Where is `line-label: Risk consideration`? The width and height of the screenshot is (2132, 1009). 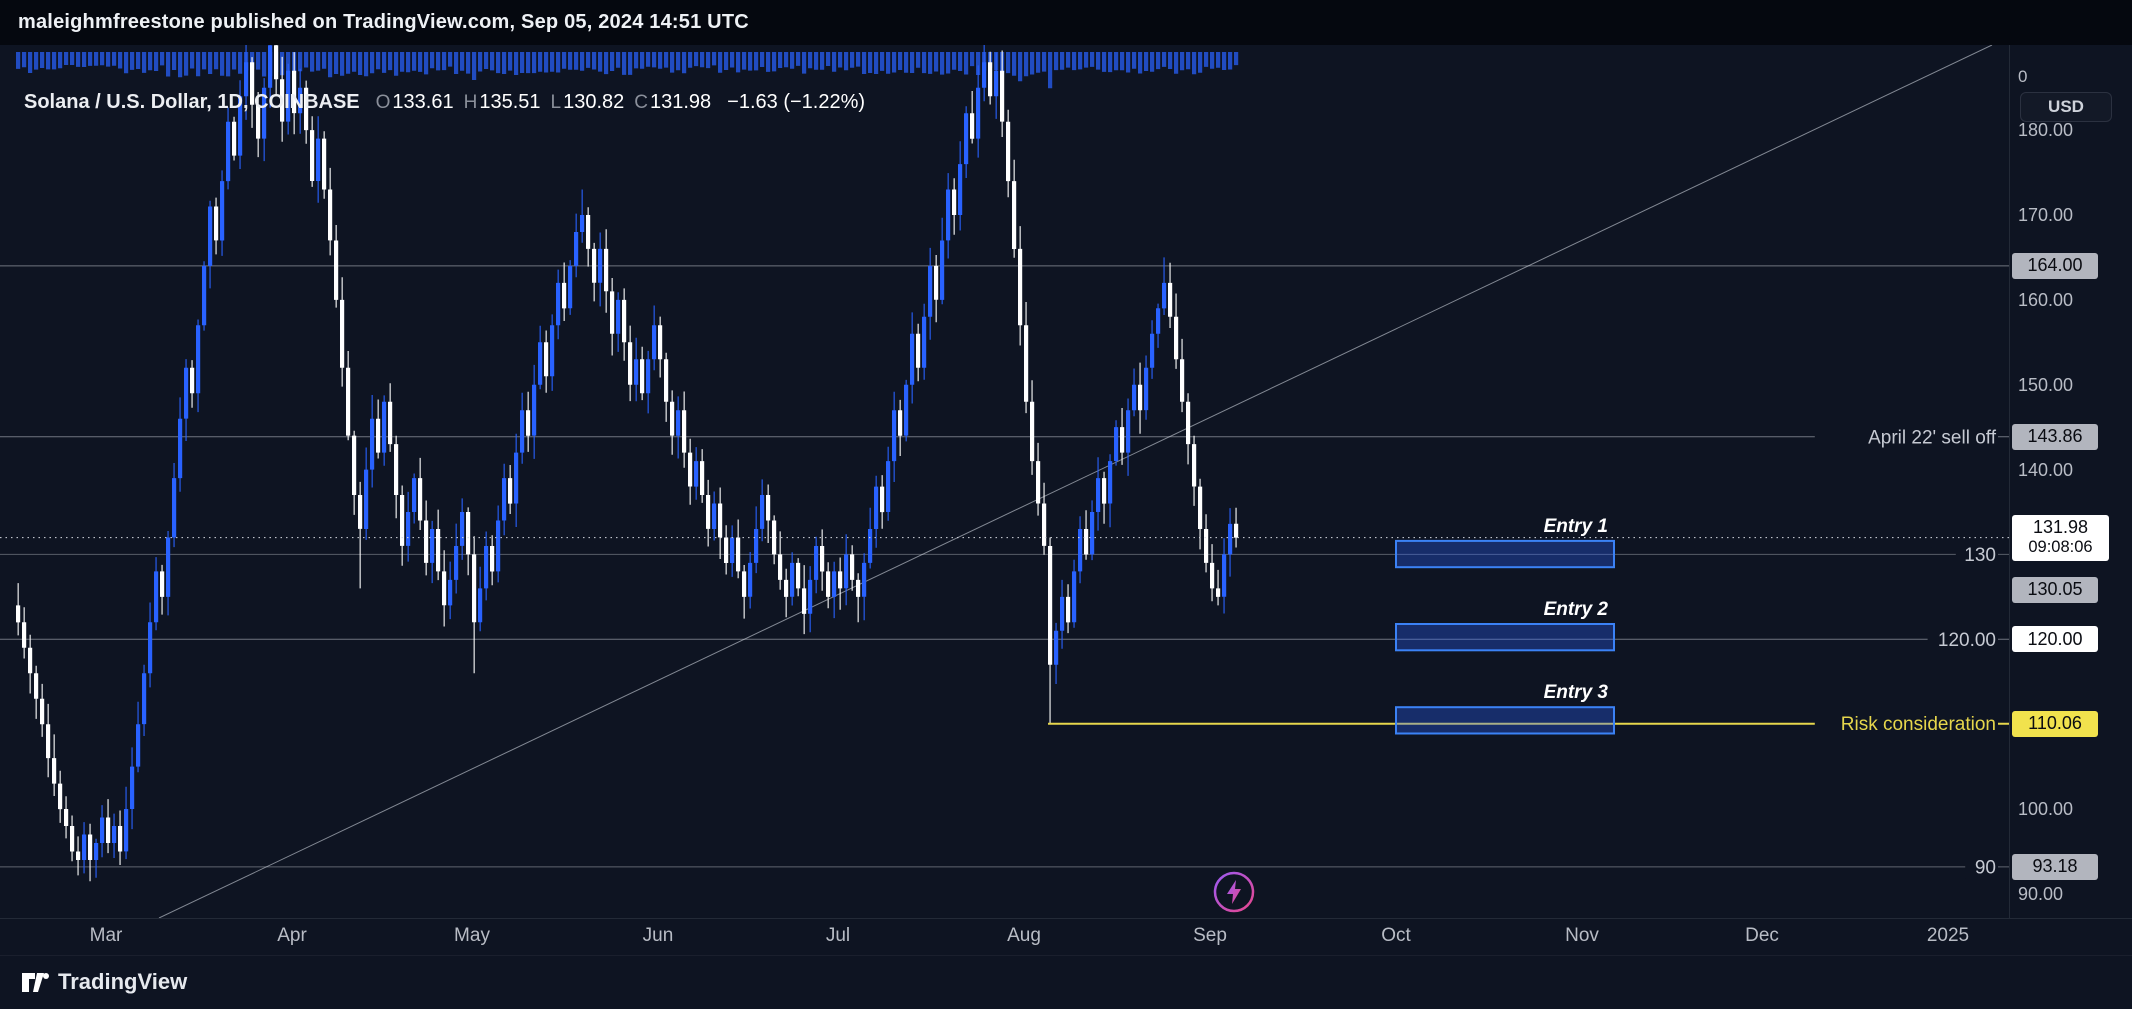 line-label: Risk consideration is located at coordinates (1918, 724).